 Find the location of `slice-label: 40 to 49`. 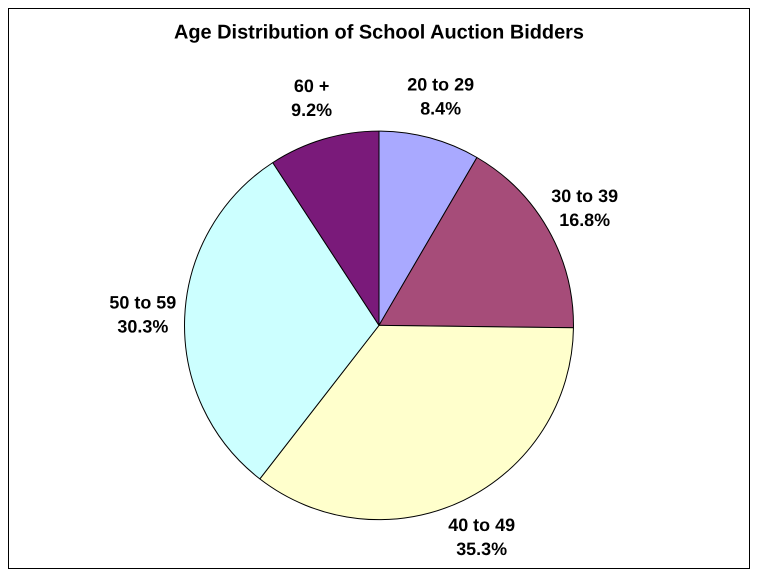

slice-label: 40 to 49 is located at coordinates (482, 525).